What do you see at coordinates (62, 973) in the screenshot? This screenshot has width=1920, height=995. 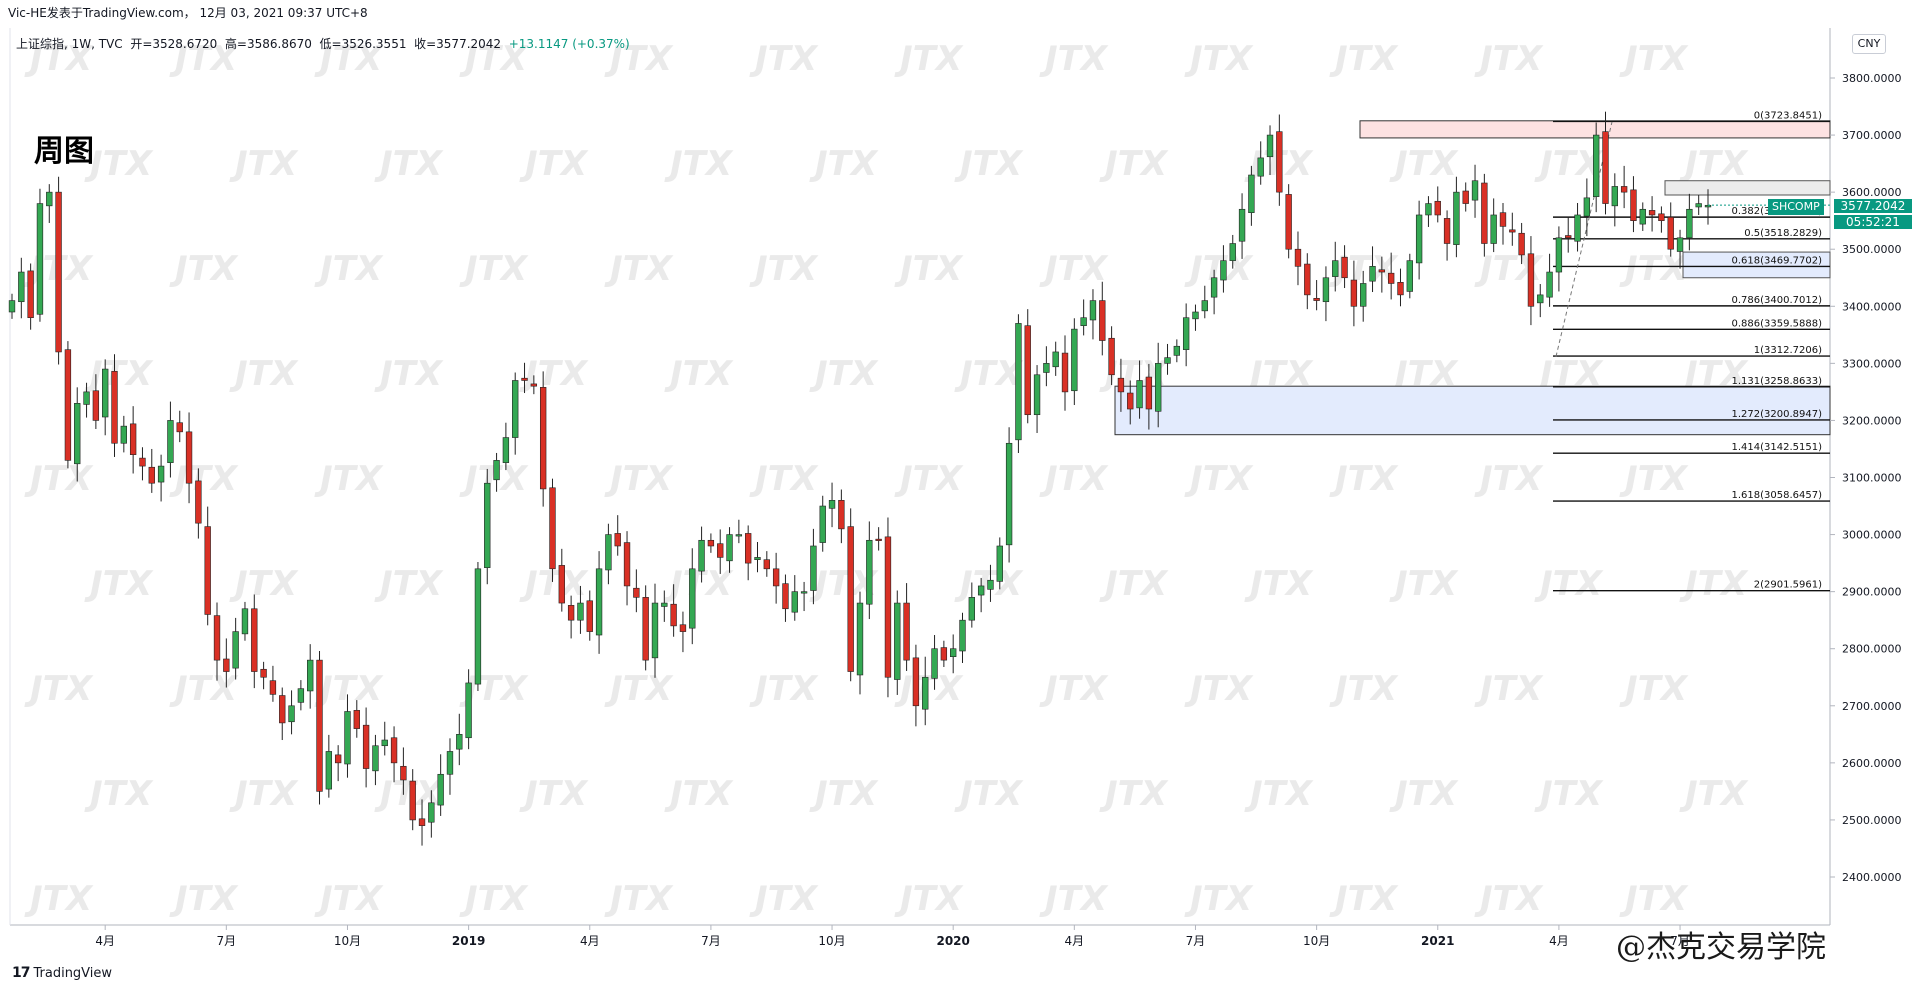 I see `tradingview-logo: 17 TradingView` at bounding box center [62, 973].